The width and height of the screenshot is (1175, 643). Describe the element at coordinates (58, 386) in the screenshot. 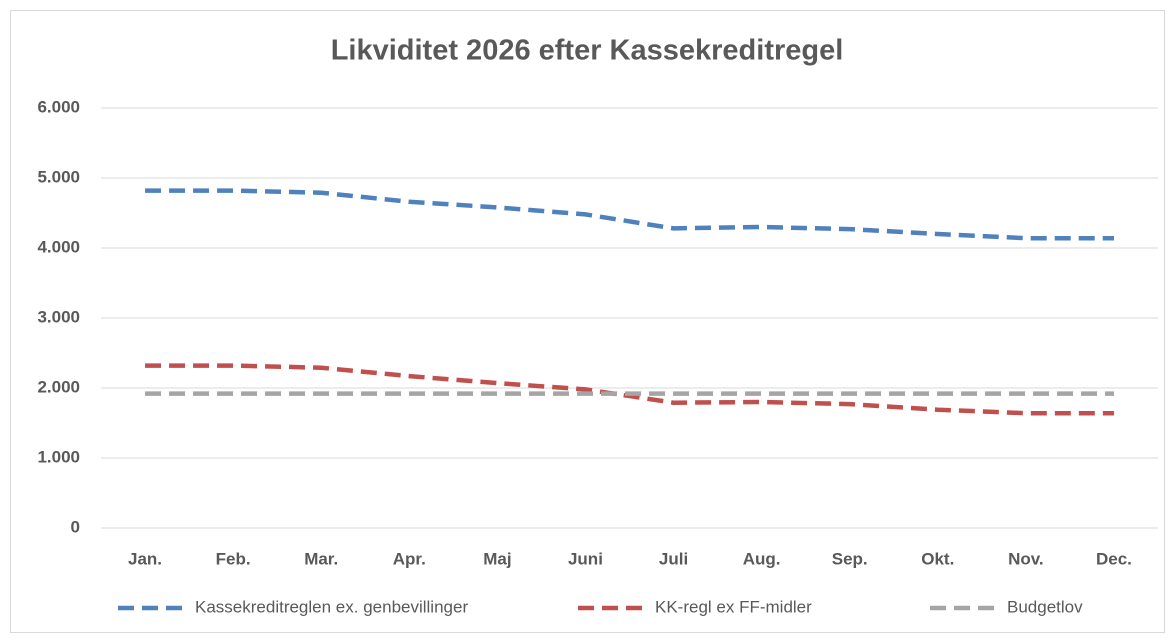

I see `y-tick-label: 2.000` at that location.